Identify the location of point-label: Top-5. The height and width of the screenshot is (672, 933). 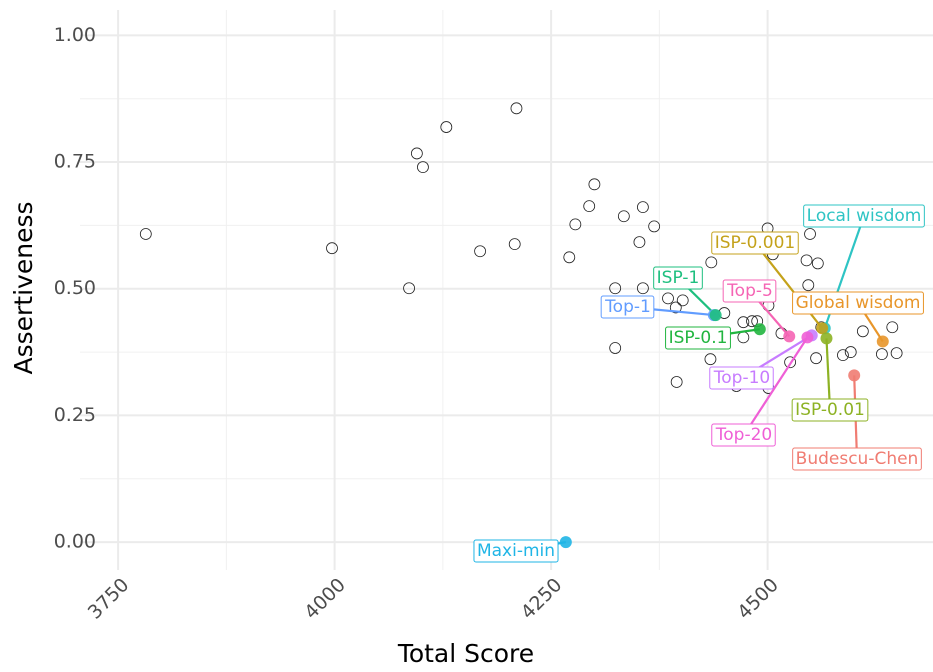
(749, 291).